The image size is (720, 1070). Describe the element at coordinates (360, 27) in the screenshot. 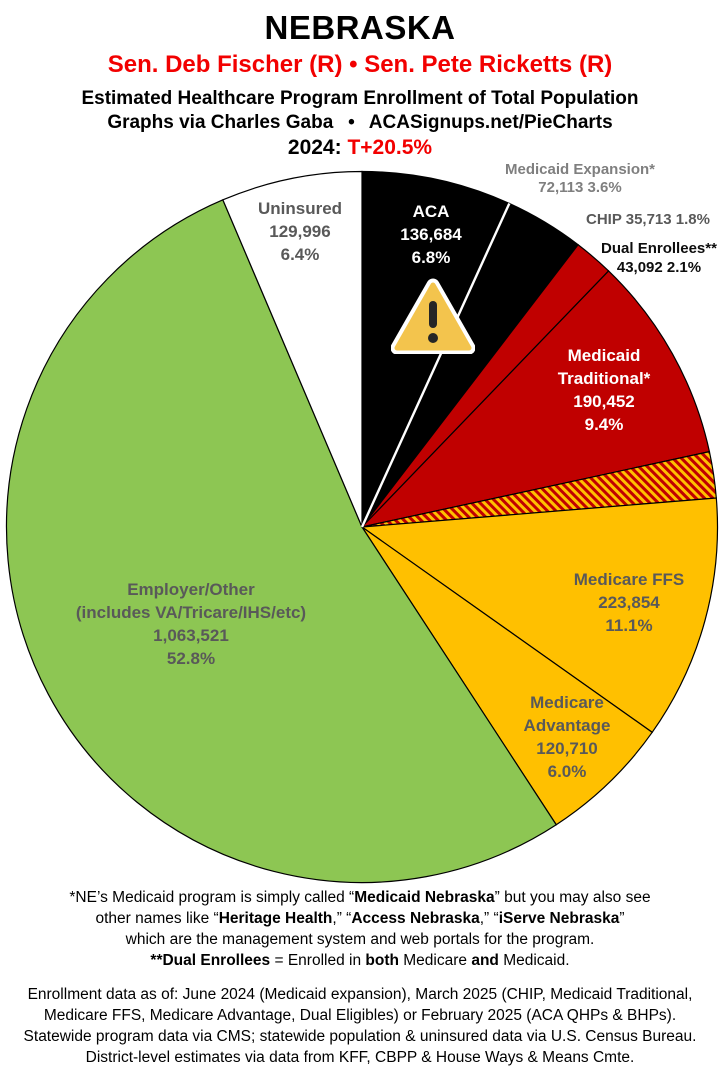

I see `page-title: NEBRASKA` at that location.